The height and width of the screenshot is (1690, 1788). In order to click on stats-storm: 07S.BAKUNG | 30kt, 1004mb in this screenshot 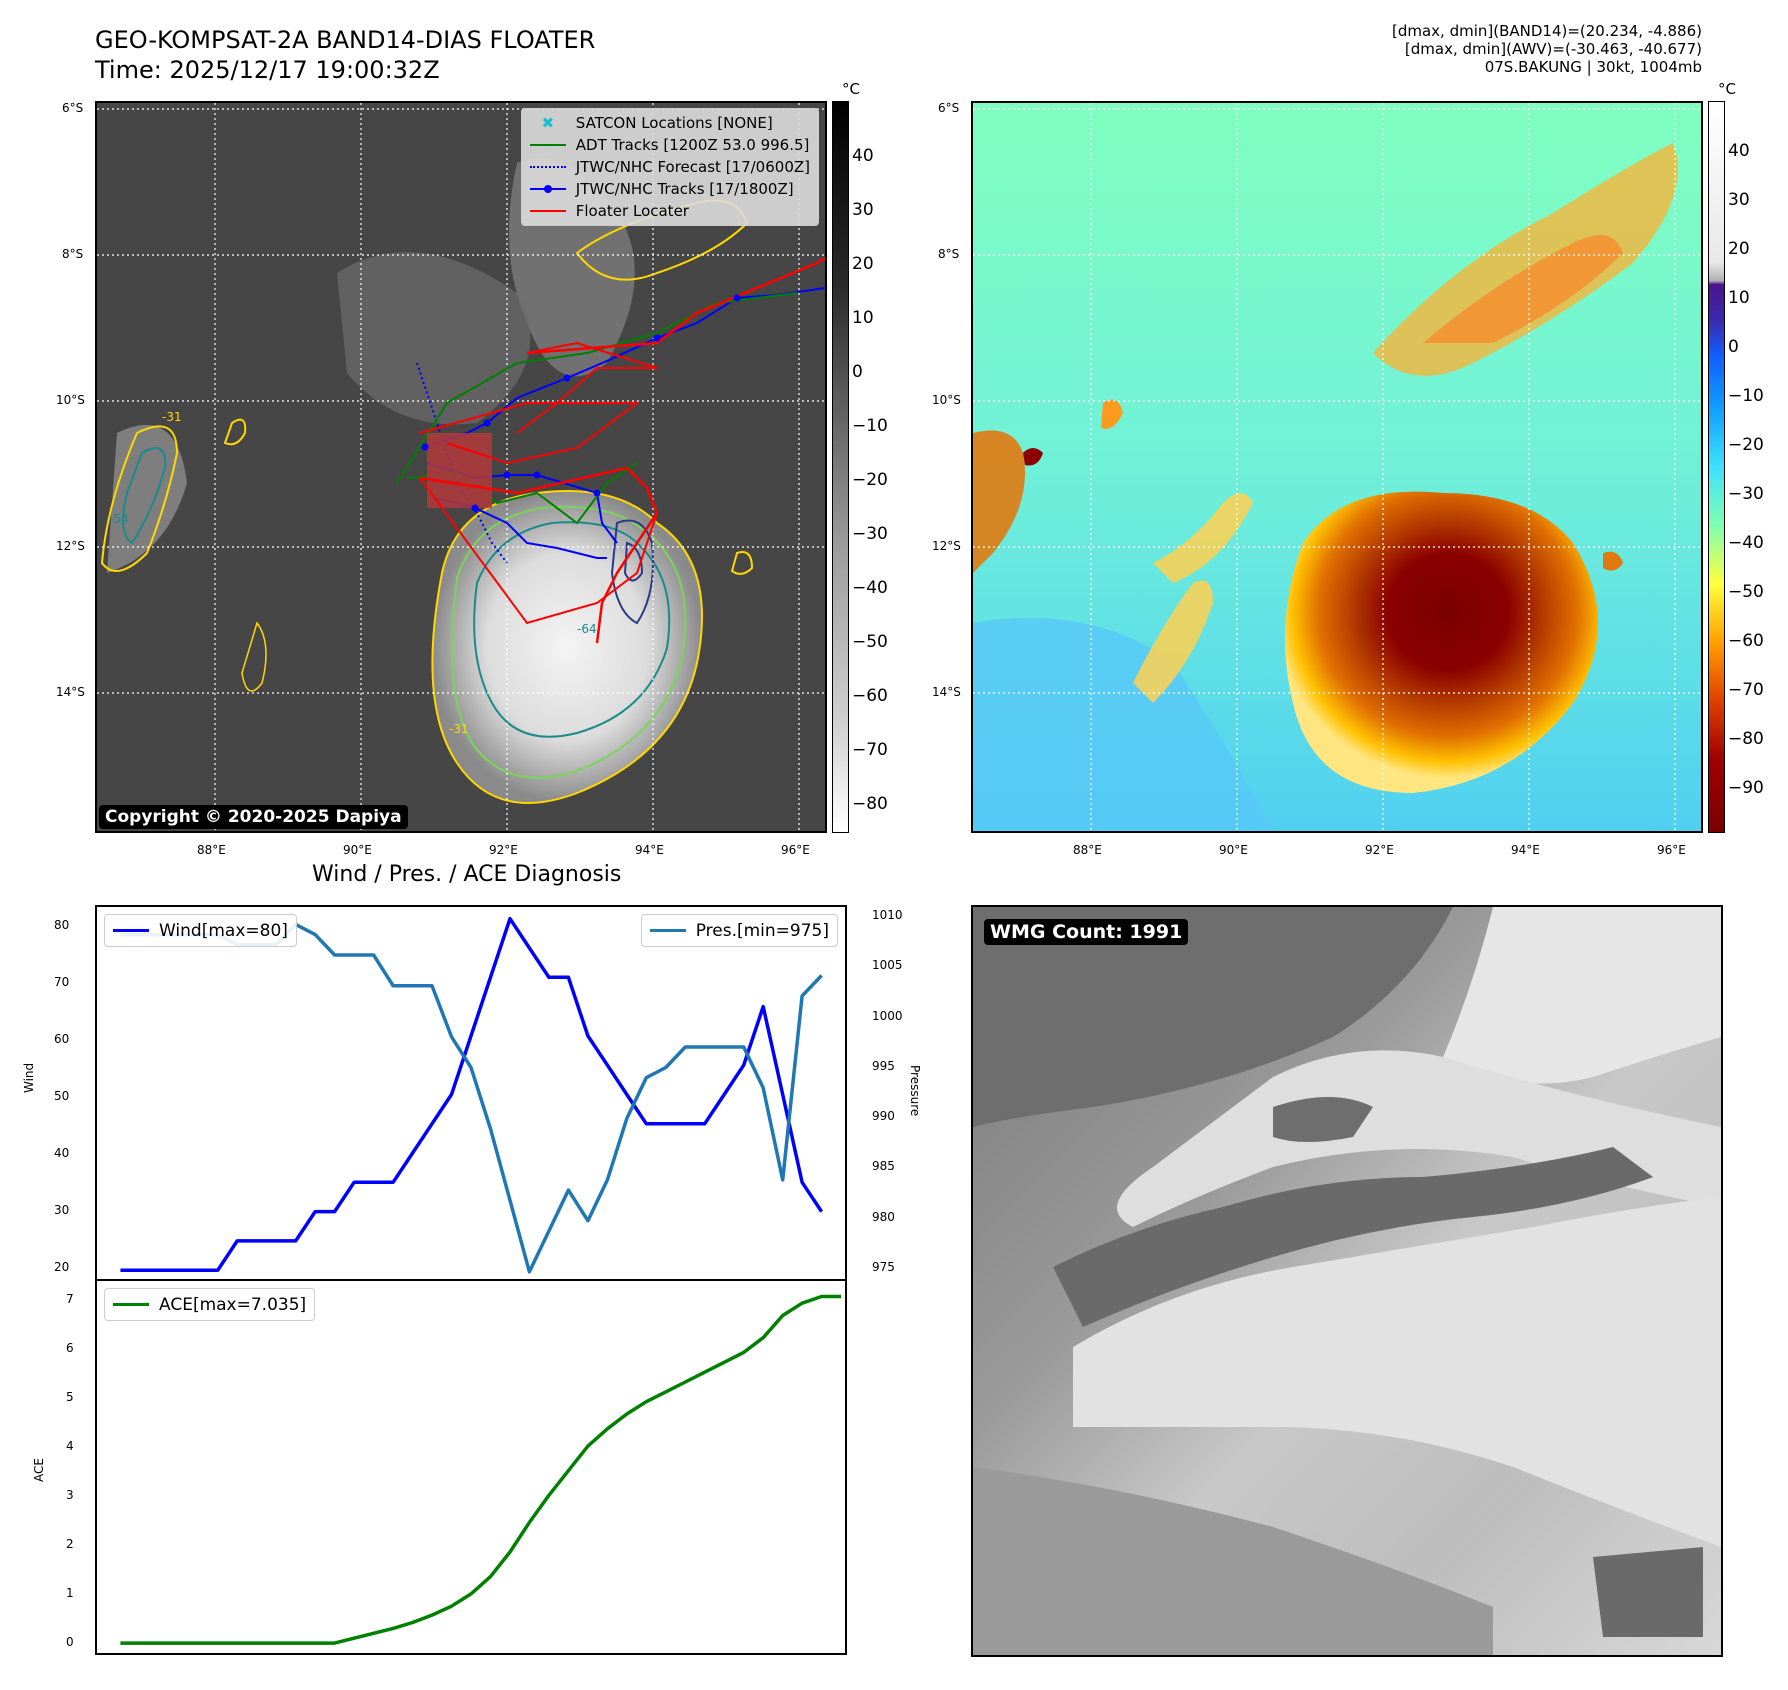, I will do `click(1593, 67)`.